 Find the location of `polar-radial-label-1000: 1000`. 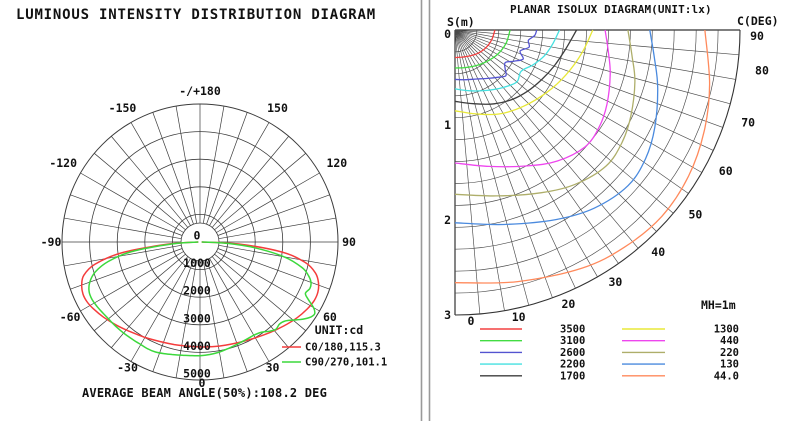

polar-radial-label-1000: 1000 is located at coordinates (197, 263).